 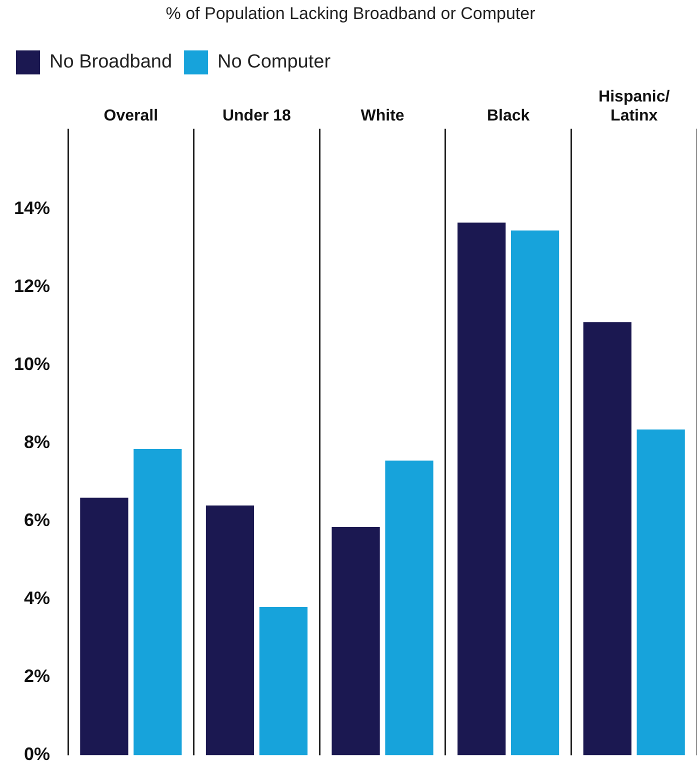 What do you see at coordinates (131, 116) in the screenshot?
I see `x-tick-label: Overall` at bounding box center [131, 116].